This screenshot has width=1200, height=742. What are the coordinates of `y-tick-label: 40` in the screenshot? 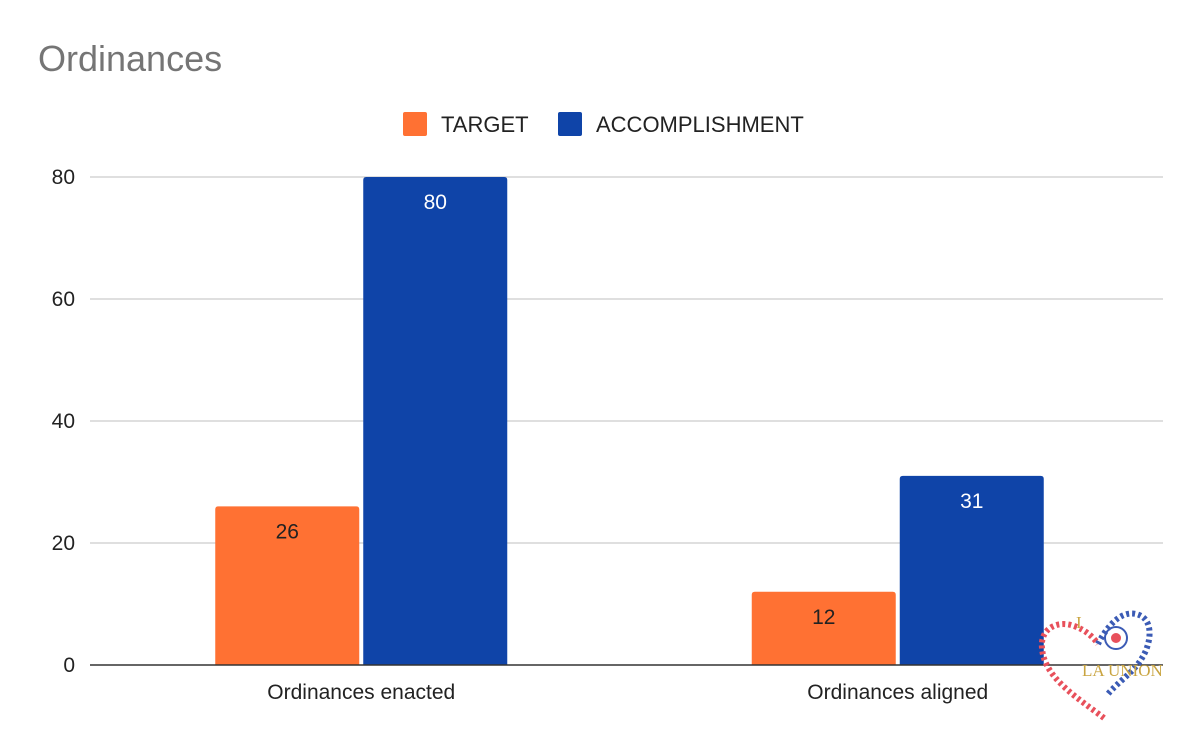 It's located at (63, 421).